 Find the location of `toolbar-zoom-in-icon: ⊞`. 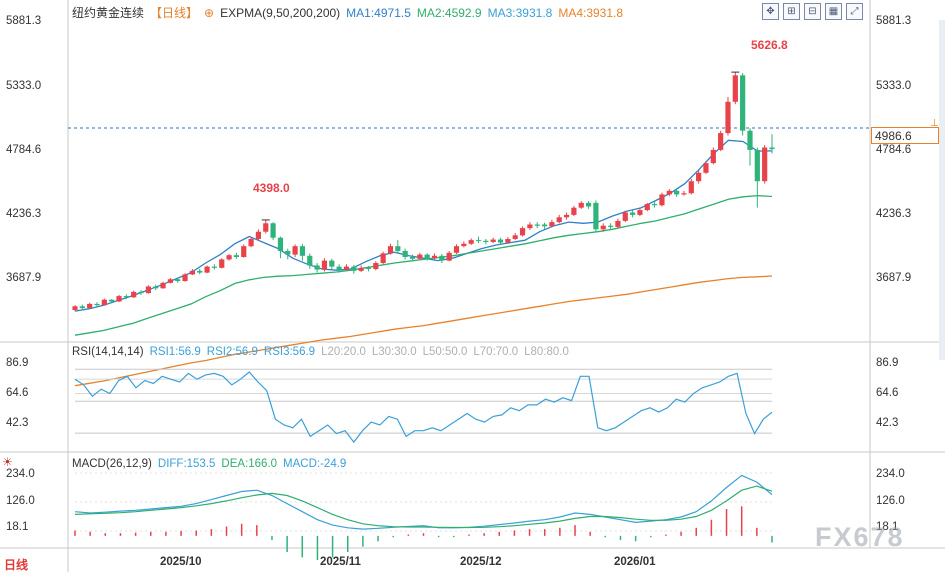

toolbar-zoom-in-icon: ⊞ is located at coordinates (791, 11).